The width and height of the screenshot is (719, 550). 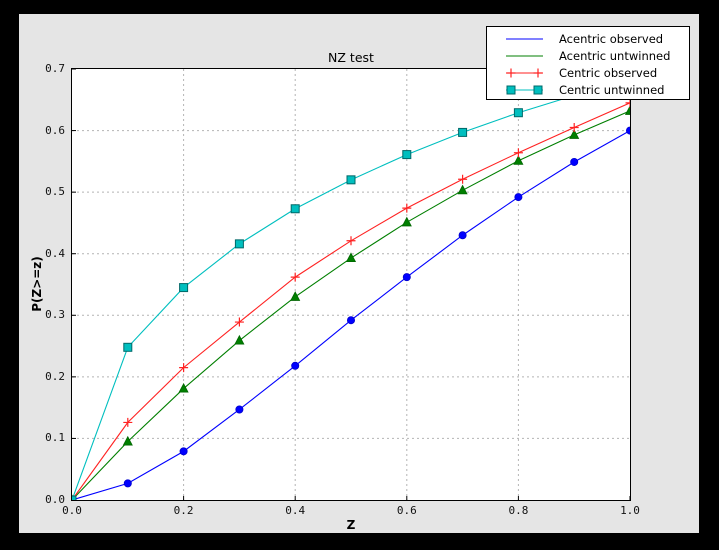 I want to click on legend-item-acentric-observed: Acentric observed, so click(x=588, y=38).